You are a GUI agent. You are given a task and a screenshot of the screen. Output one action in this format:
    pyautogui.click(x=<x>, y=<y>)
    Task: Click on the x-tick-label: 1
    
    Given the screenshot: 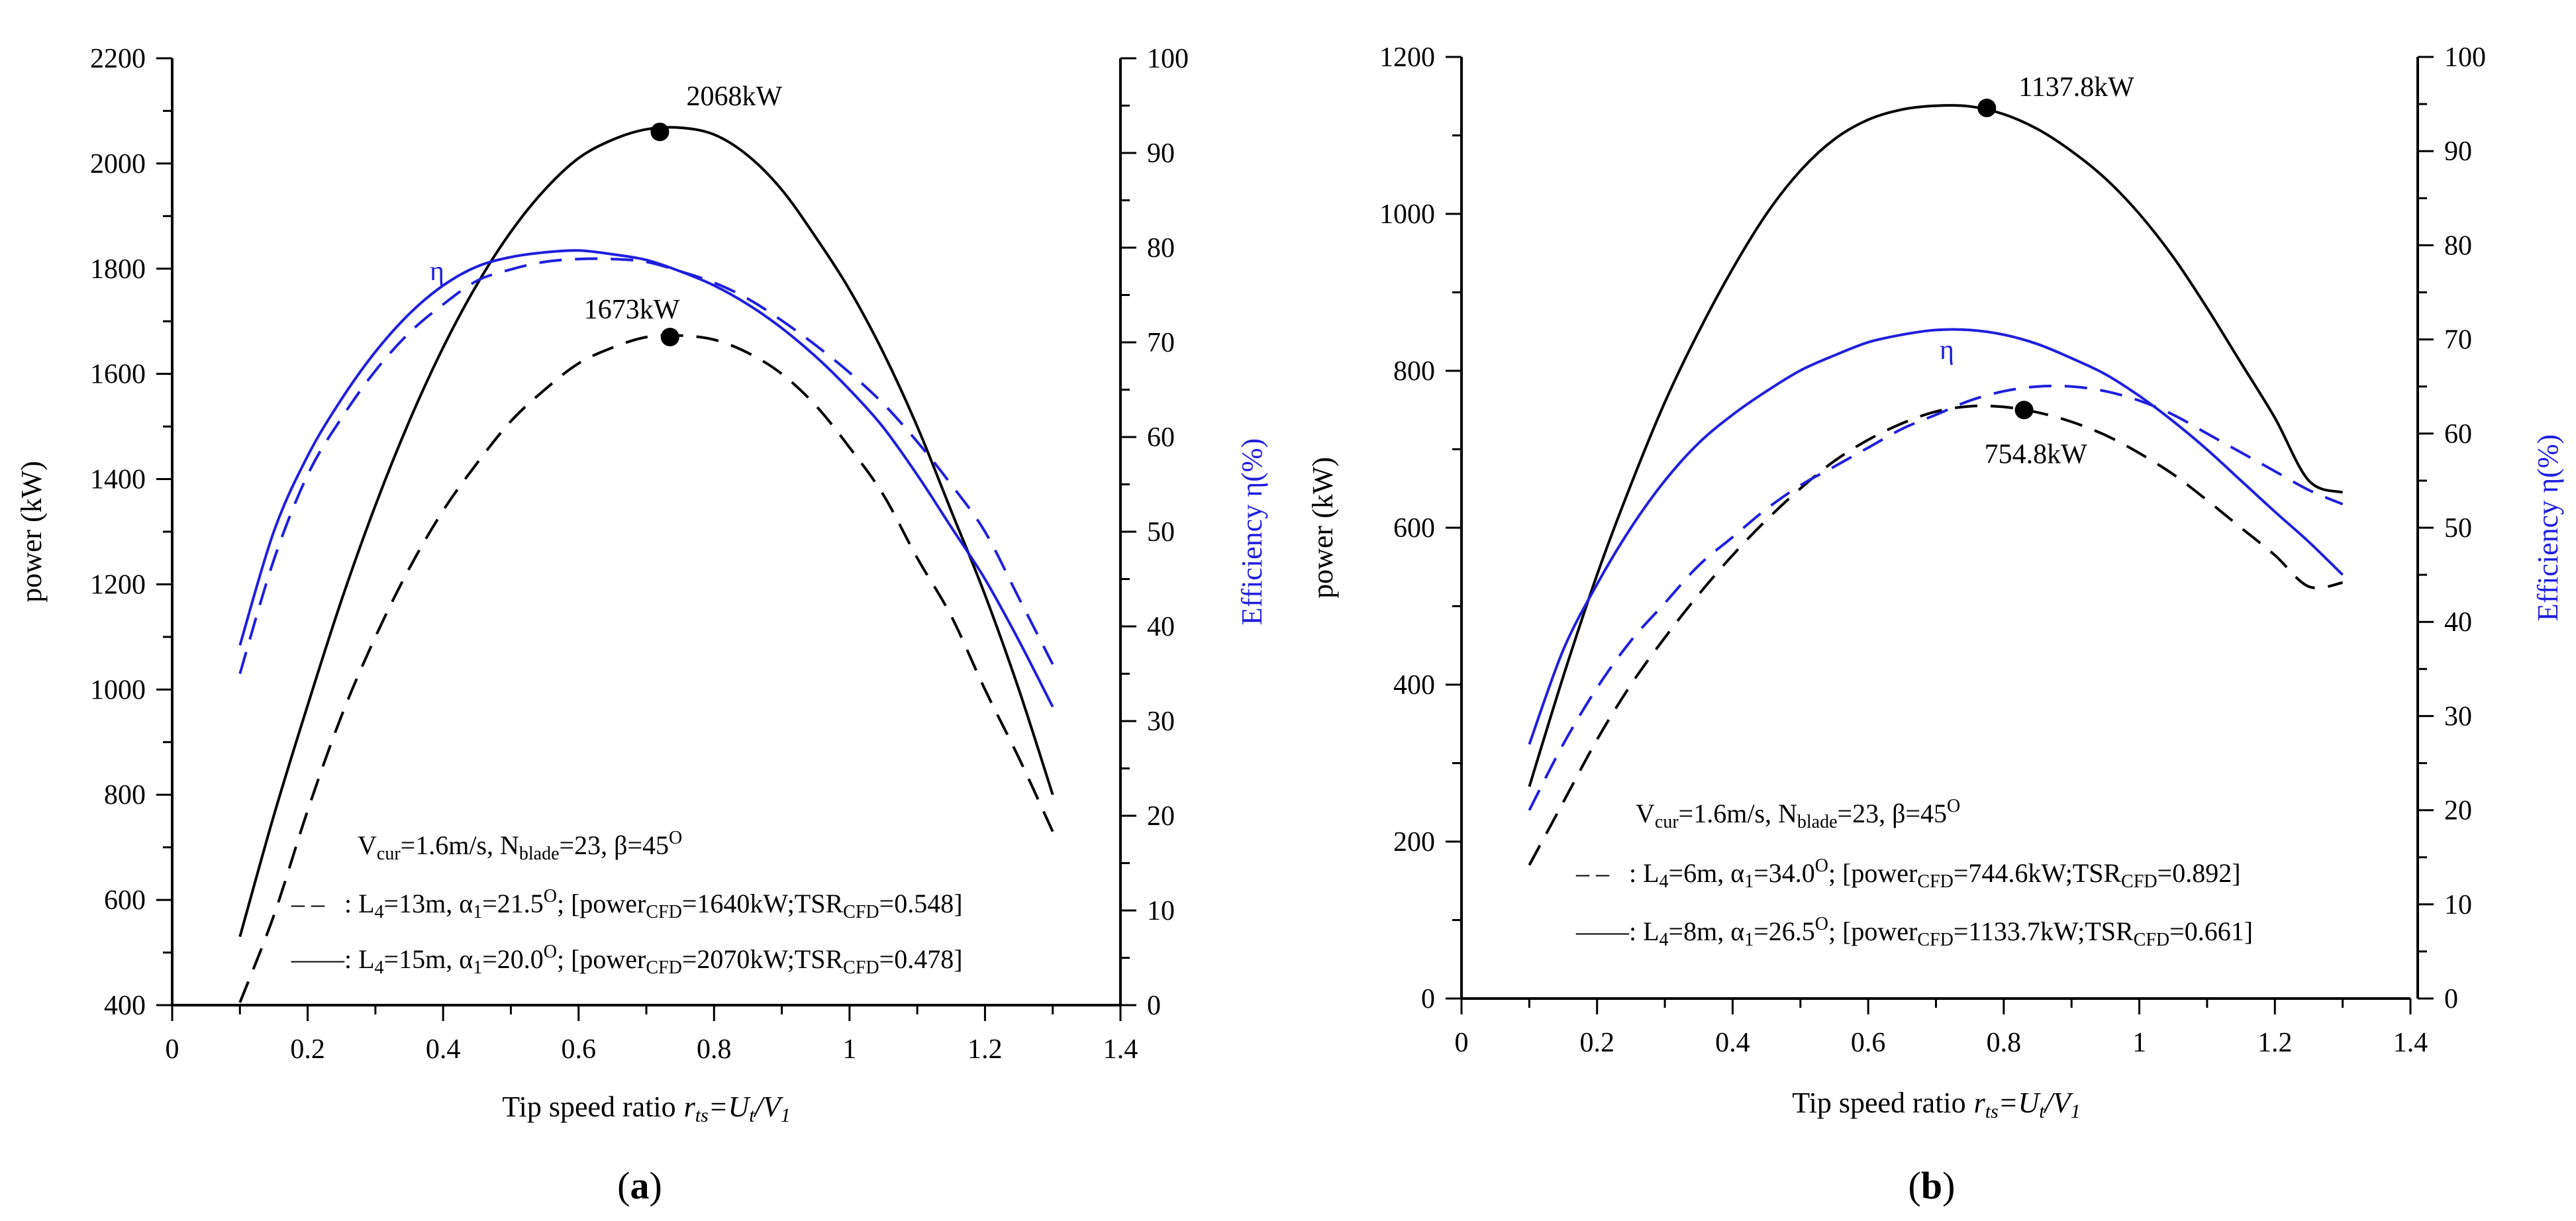 What is the action you would take?
    pyautogui.click(x=849, y=1049)
    